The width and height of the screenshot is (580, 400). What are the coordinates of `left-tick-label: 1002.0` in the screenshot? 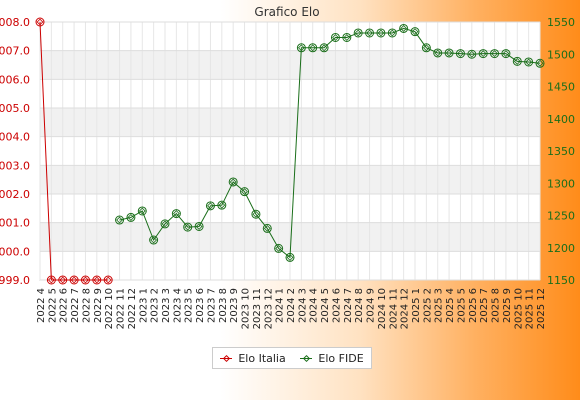 It's located at (15, 194).